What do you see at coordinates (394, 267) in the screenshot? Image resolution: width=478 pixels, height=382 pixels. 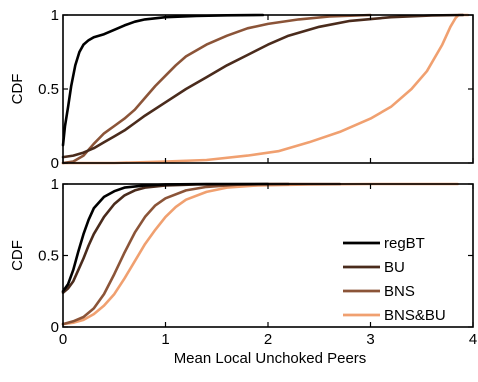 I see `legend-label: BU` at bounding box center [394, 267].